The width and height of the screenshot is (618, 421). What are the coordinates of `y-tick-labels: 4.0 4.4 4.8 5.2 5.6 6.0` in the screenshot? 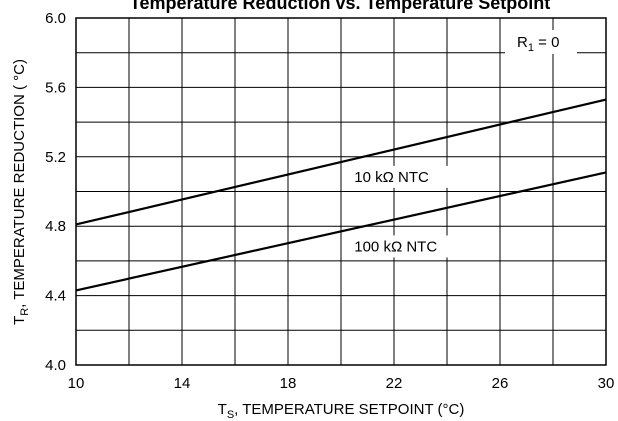 It's located at (55, 192).